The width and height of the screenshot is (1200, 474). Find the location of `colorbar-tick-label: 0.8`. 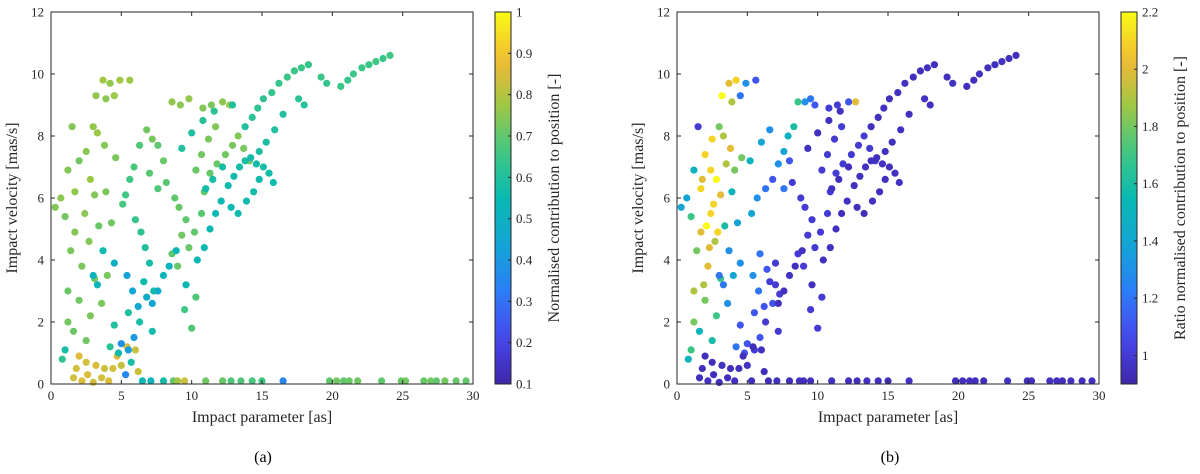

colorbar-tick-label: 0.8 is located at coordinates (524, 94).